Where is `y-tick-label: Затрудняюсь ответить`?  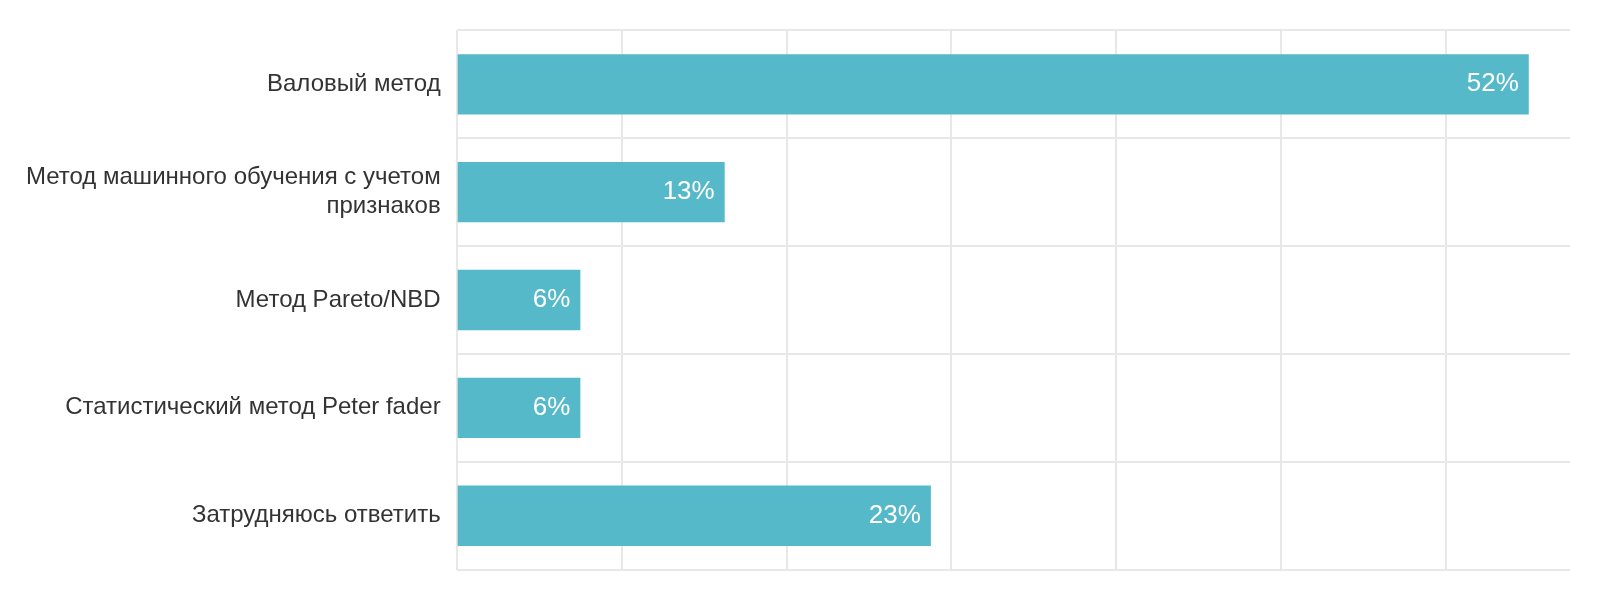 y-tick-label: Затрудняюсь ответить is located at coordinates (316, 514).